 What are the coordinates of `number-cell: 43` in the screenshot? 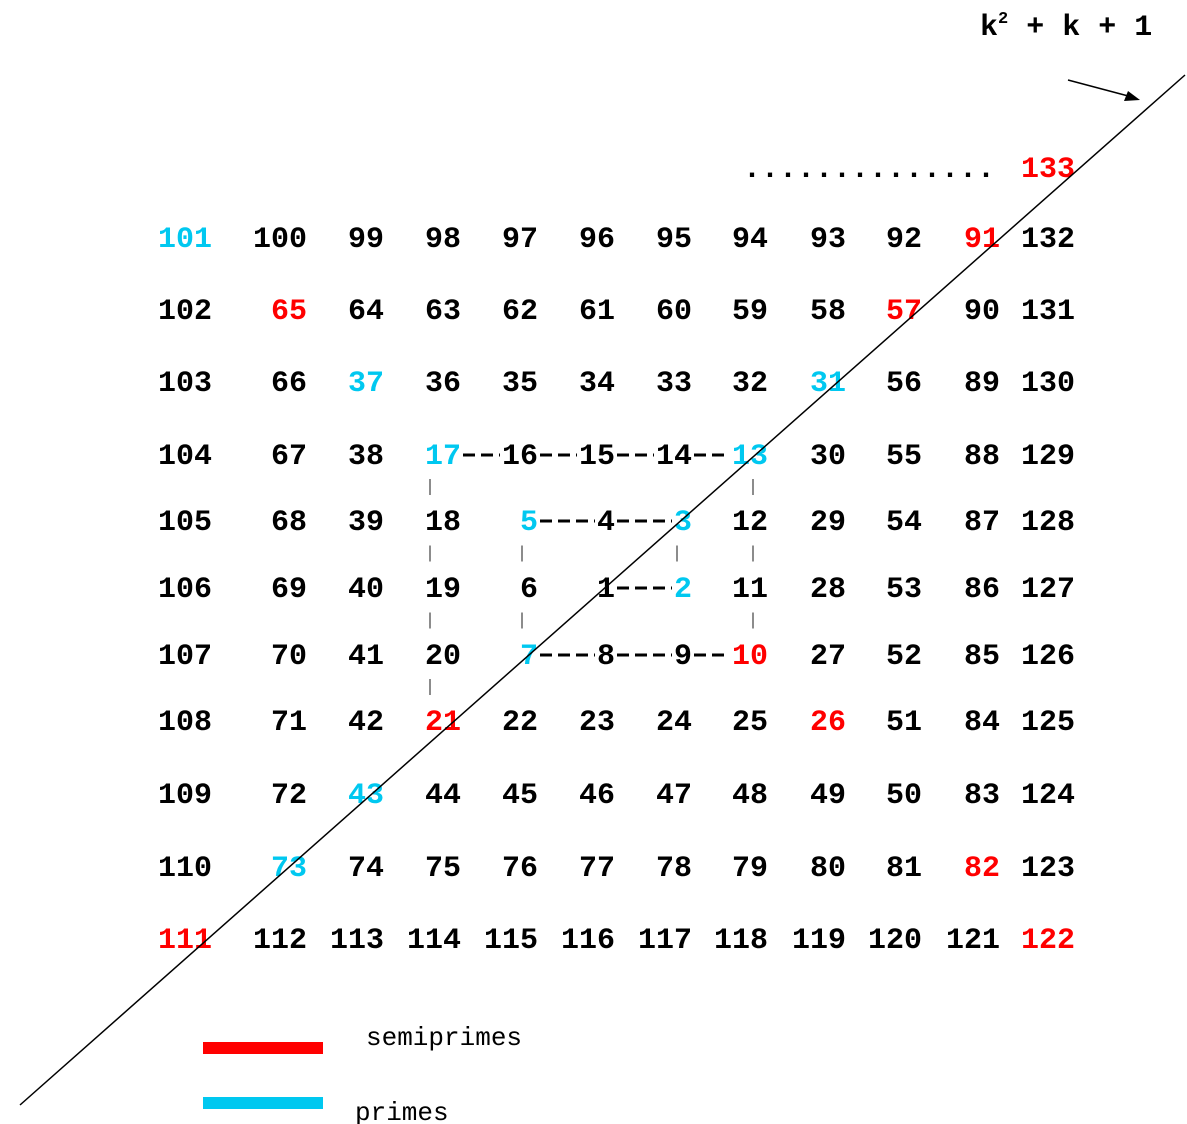 It's located at (366, 796).